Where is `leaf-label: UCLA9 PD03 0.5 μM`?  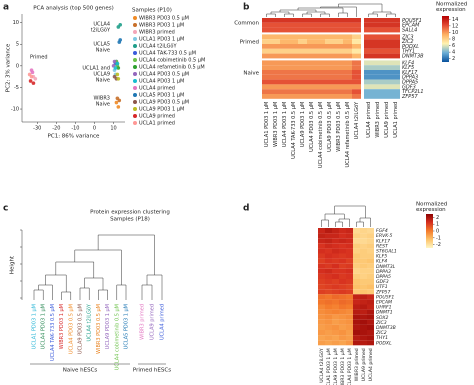 leaf-label: UCLA9 PD03 0.5 μM is located at coordinates (81, 329).